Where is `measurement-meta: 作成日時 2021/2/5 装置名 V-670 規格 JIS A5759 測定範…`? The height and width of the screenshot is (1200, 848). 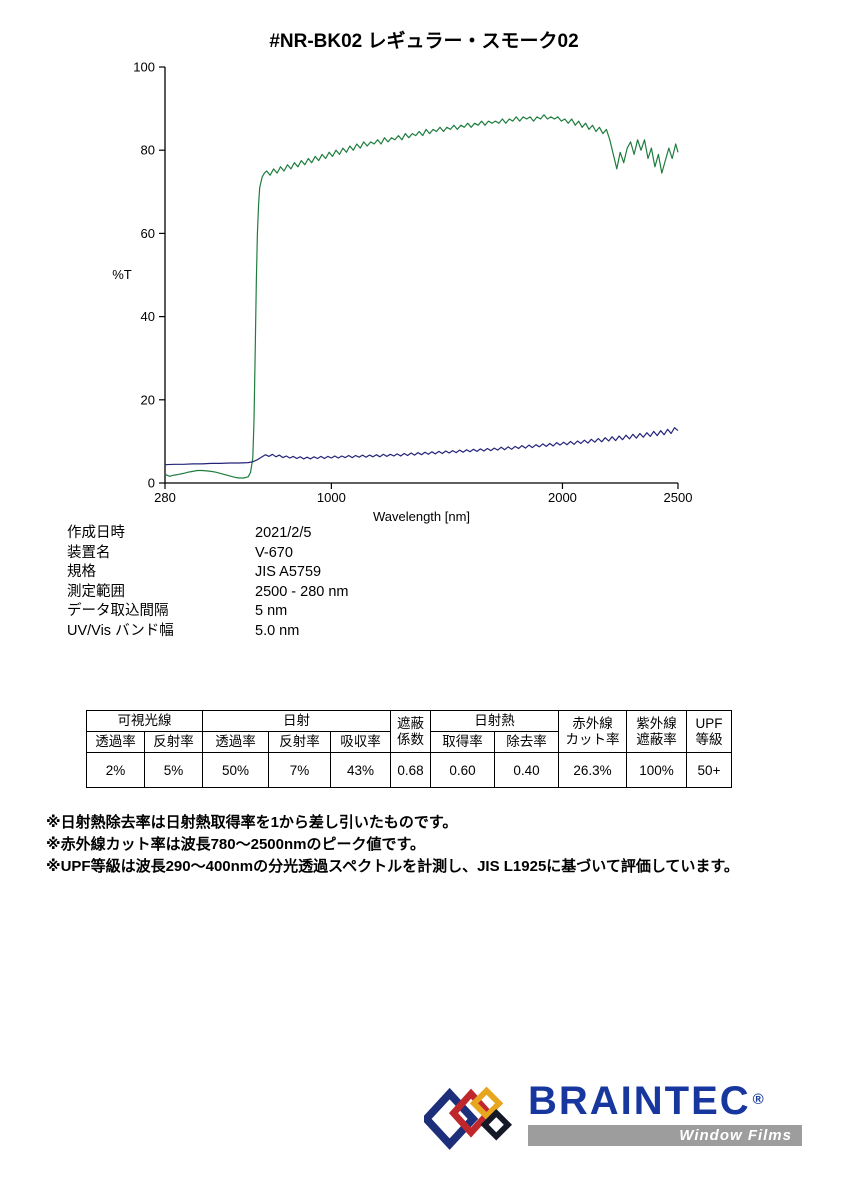
measurement-meta: 作成日時 2021/2/5 装置名 V-670 規格 JIS A5759 測定範… is located at coordinates (208, 582).